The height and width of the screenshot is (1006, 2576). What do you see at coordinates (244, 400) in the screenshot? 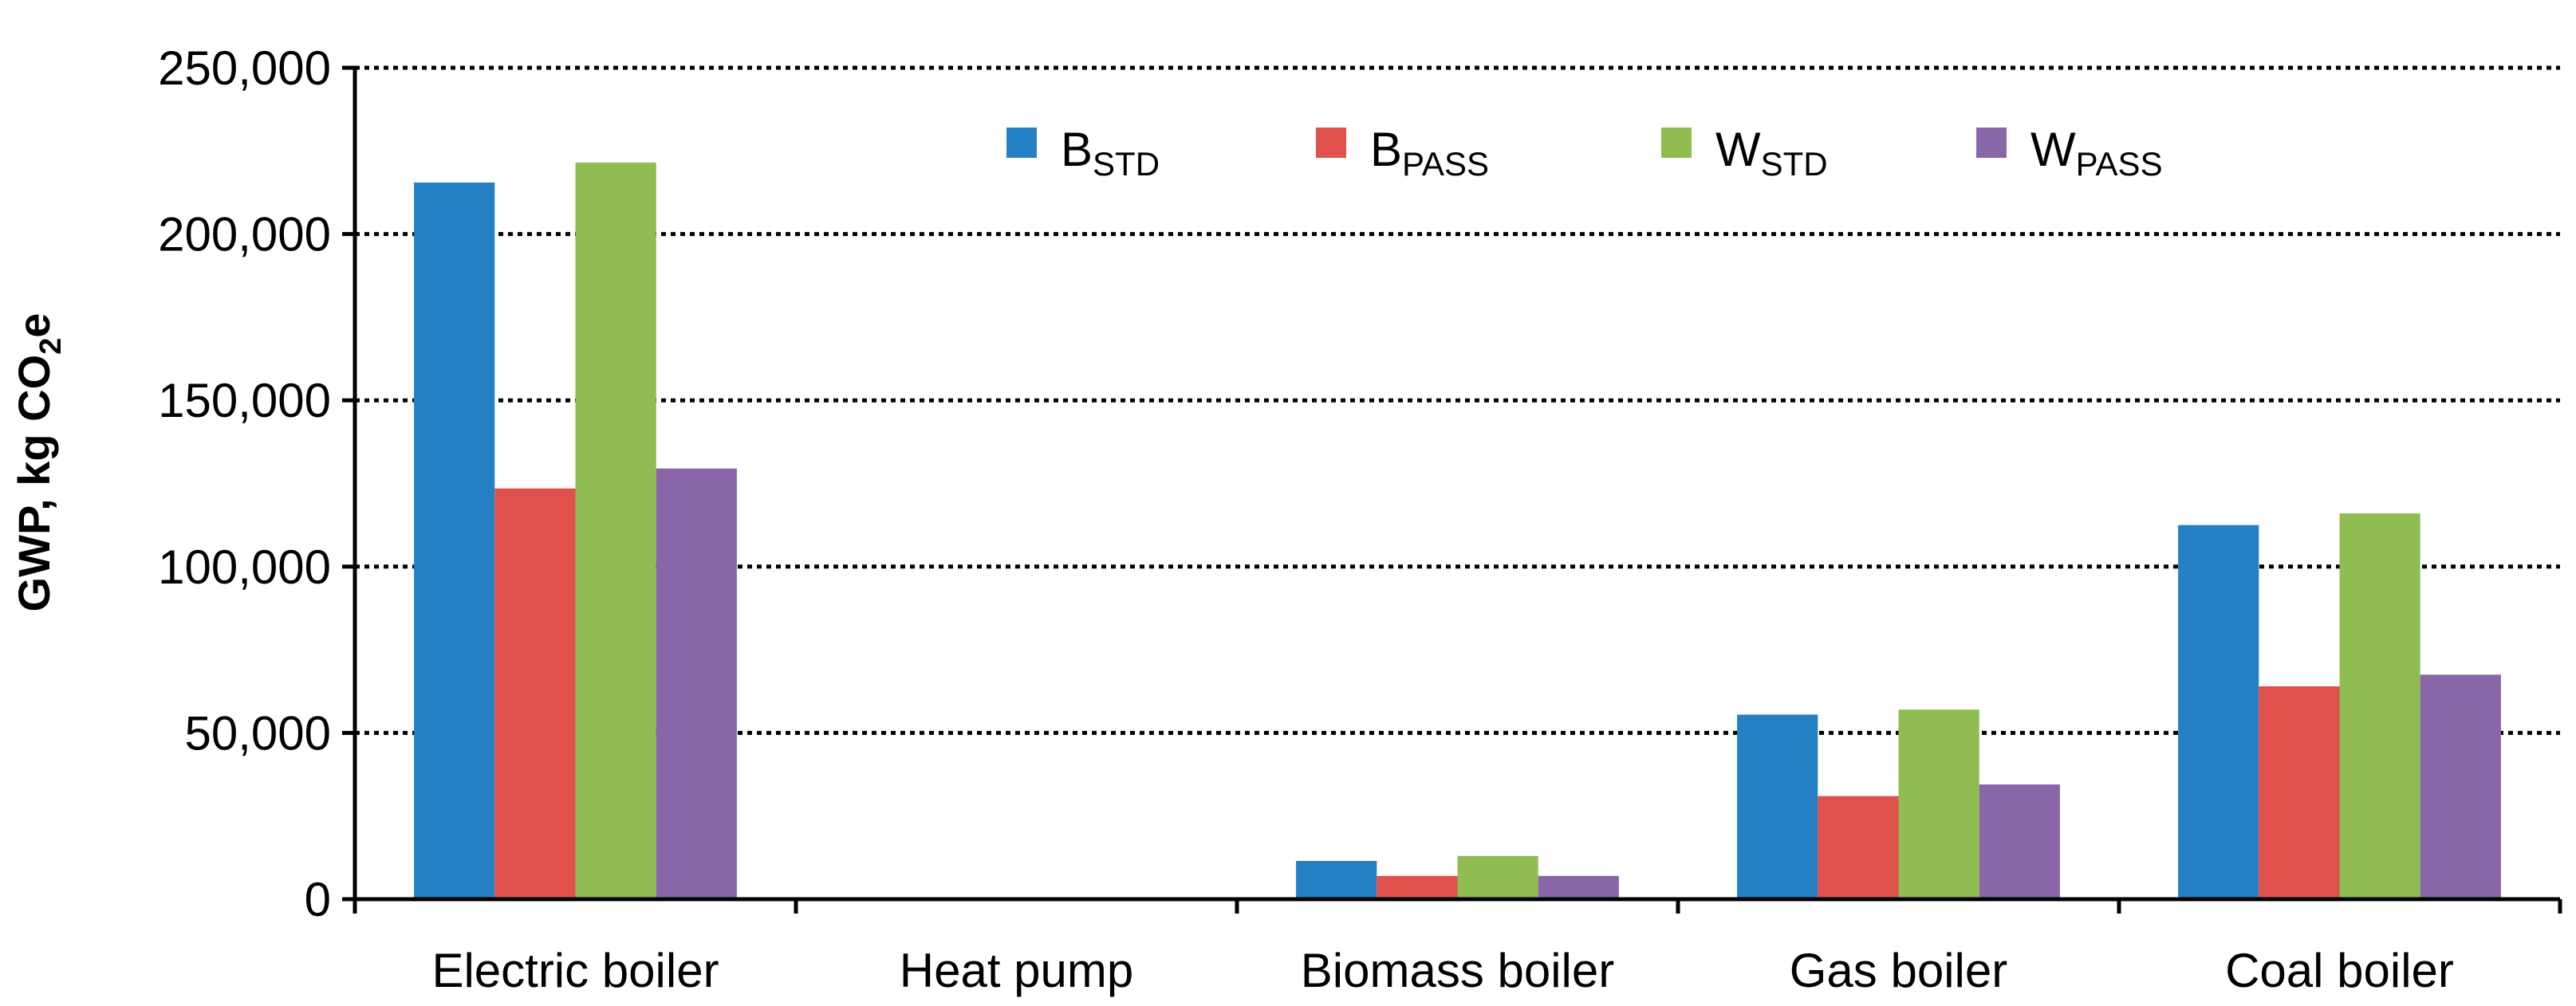
I see `y-tick-label: 150,000` at bounding box center [244, 400].